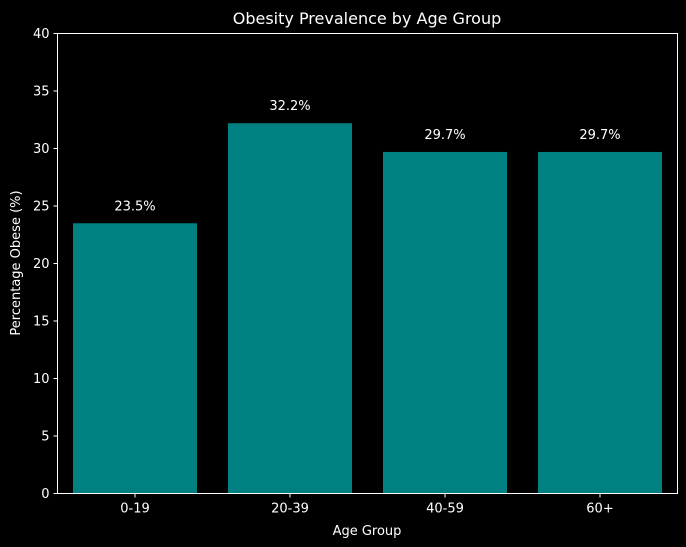 Image resolution: width=686 pixels, height=547 pixels. What do you see at coordinates (134, 206) in the screenshot?
I see `bar-value-label: 23.5%` at bounding box center [134, 206].